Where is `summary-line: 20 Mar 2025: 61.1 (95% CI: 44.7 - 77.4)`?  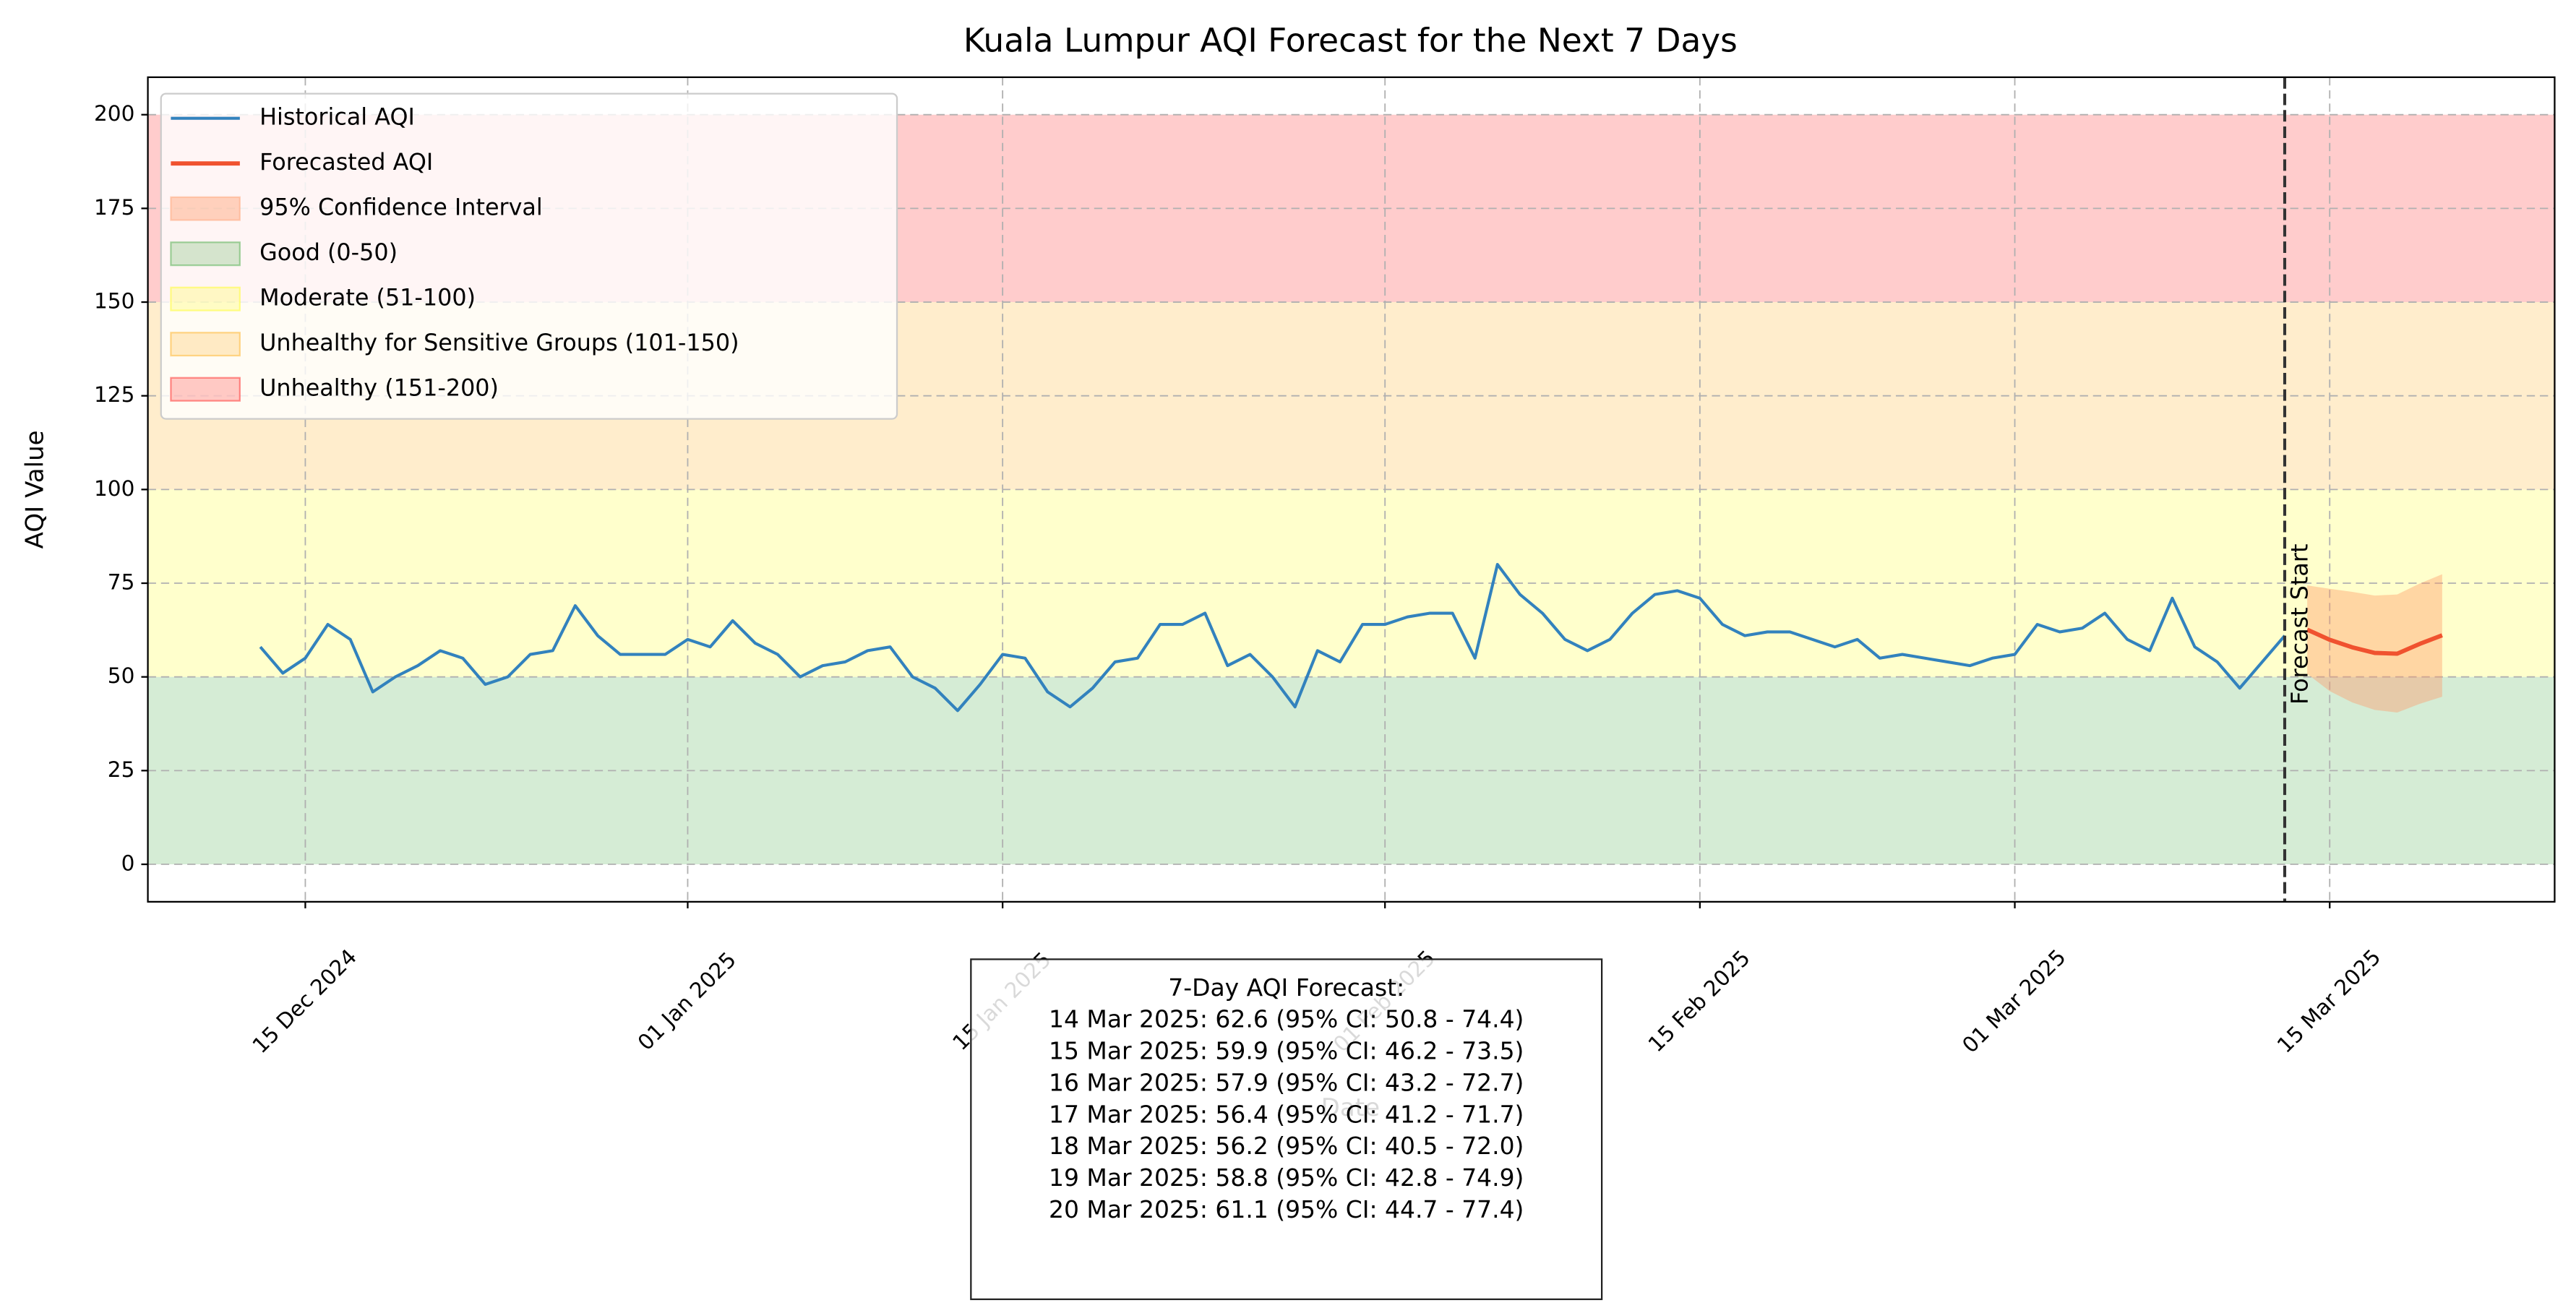 summary-line: 20 Mar 2025: 61.1 (95% CI: 44.7 - 77.4) is located at coordinates (1287, 1209).